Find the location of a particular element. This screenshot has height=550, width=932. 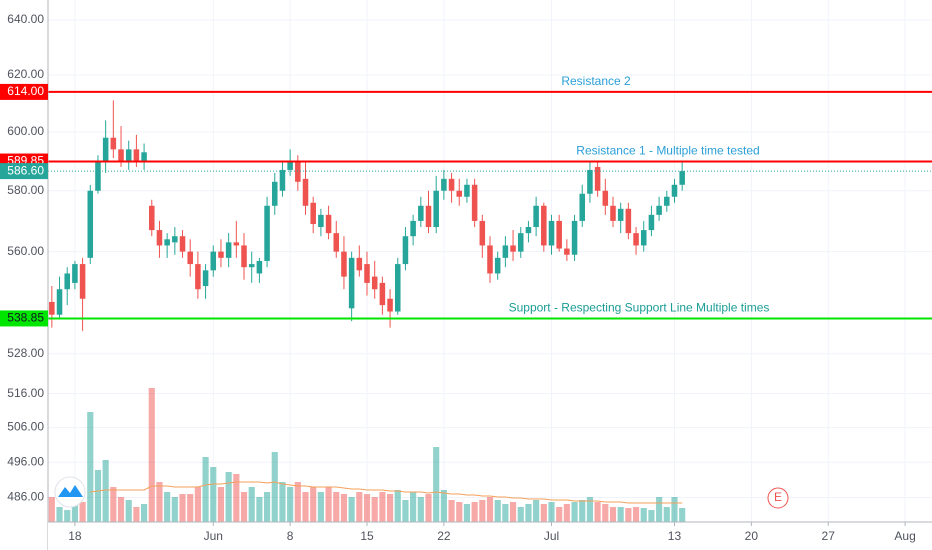

volume-ma-line is located at coordinates (386, 492).